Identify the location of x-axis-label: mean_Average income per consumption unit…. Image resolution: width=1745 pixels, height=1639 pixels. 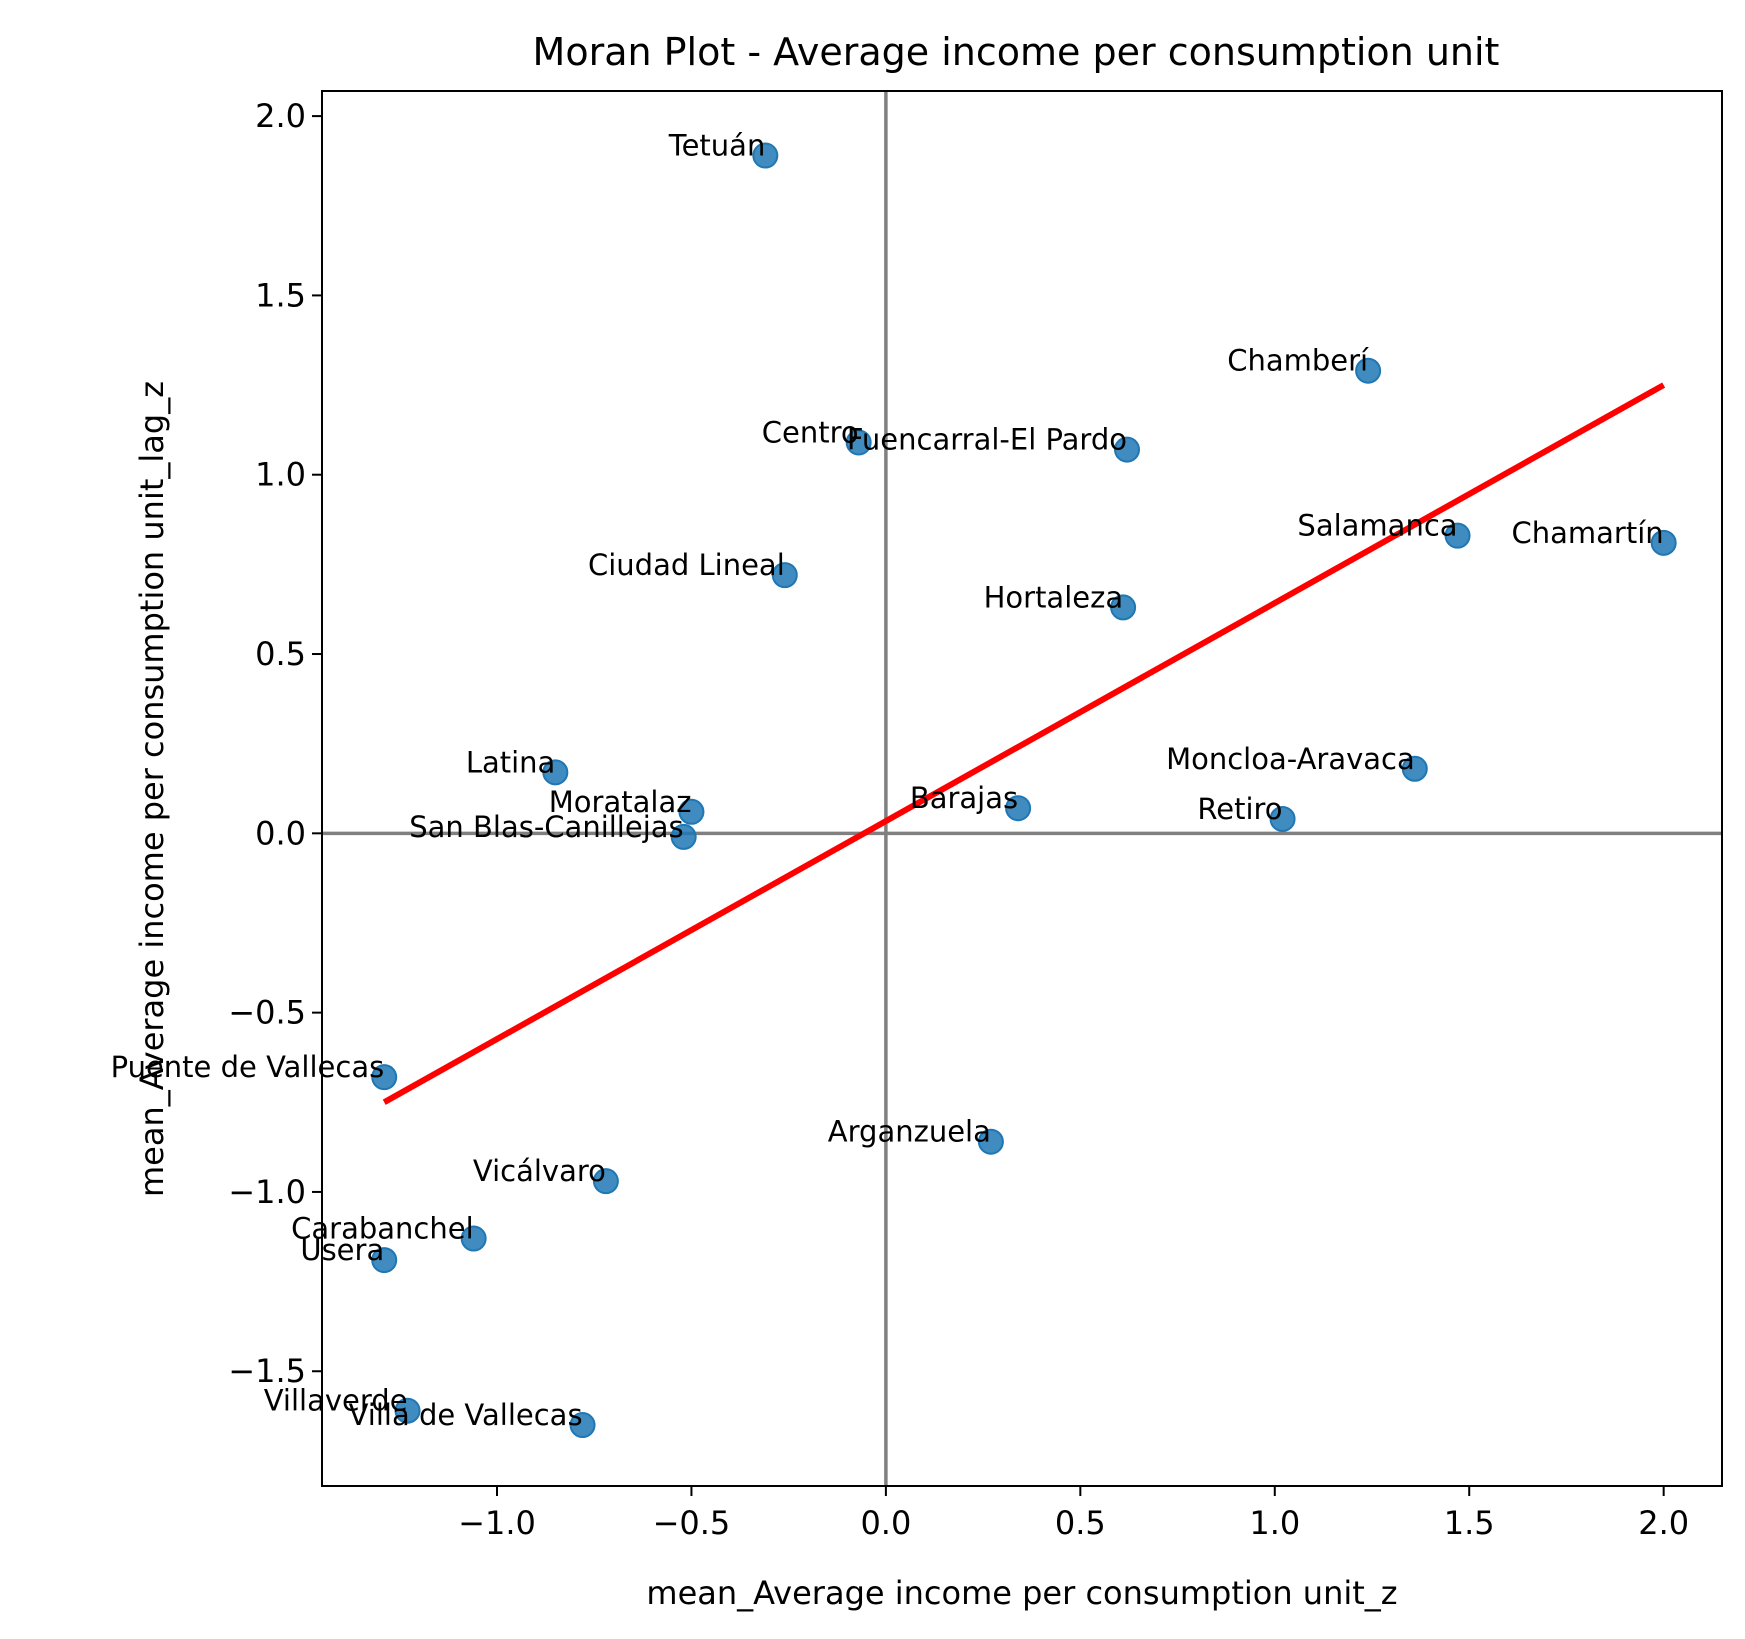
(1021, 1593).